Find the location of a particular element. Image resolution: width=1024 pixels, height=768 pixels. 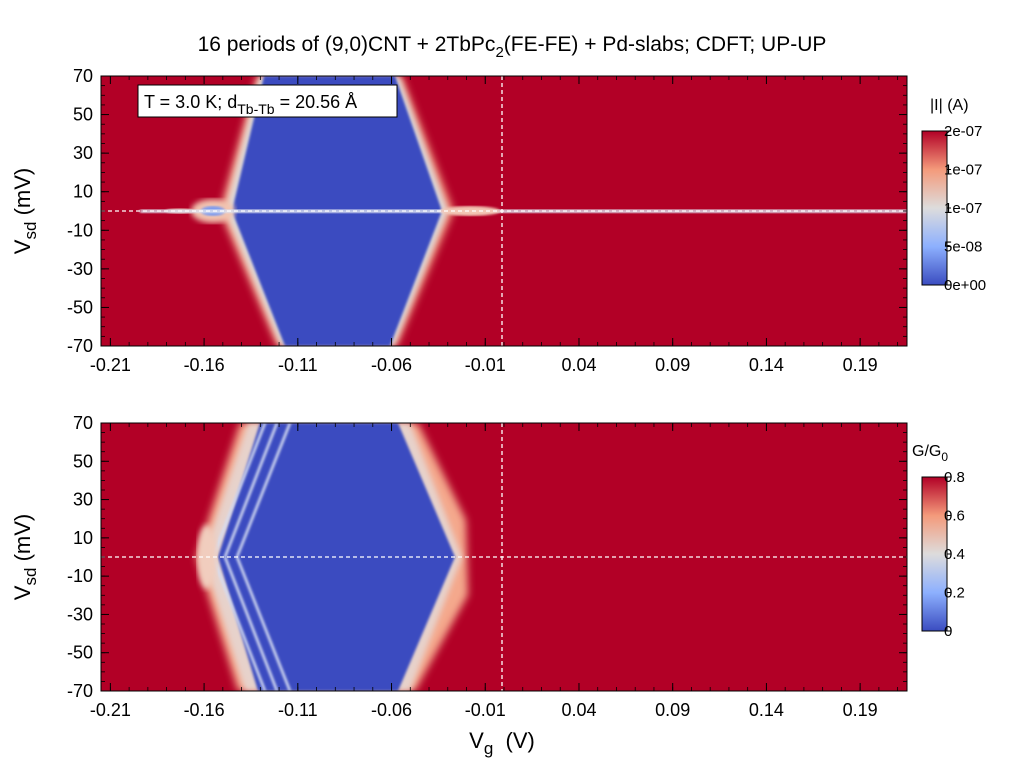

current-xtick-label: -0.16 is located at coordinates (204, 365).